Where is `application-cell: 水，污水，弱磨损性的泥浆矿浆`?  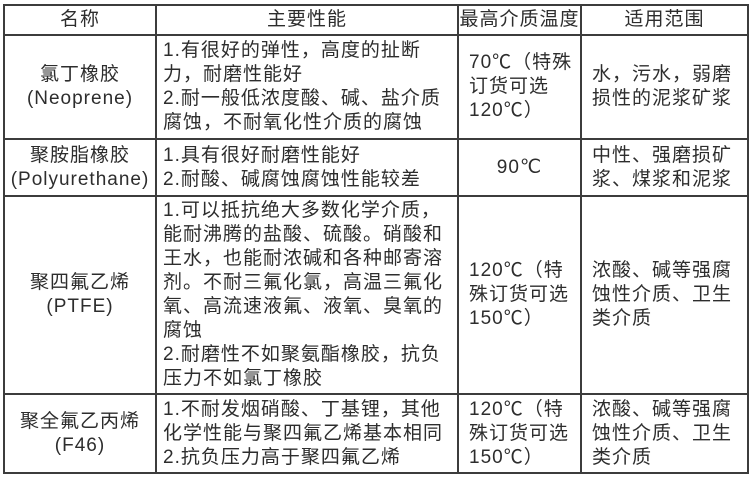 application-cell: 水，污水，弱磨损性的泥浆矿浆 is located at coordinates (664, 87).